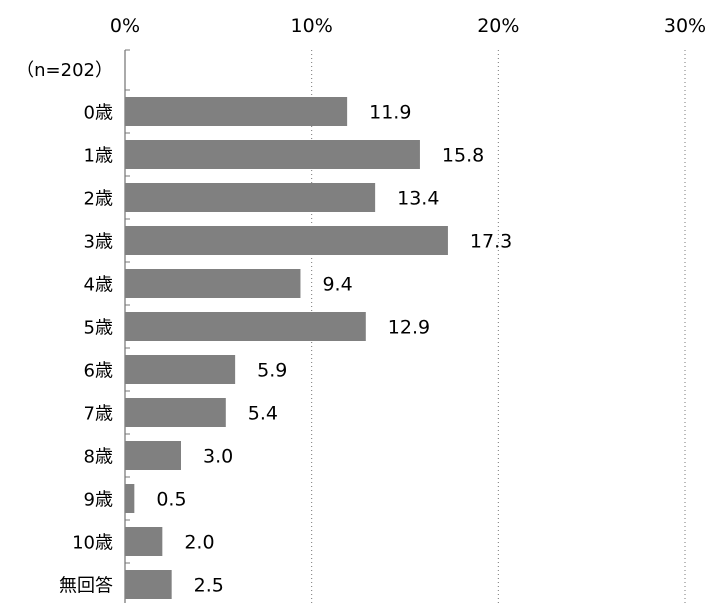 The height and width of the screenshot is (603, 713). What do you see at coordinates (209, 586) in the screenshot?
I see `value-label: 2.5` at bounding box center [209, 586].